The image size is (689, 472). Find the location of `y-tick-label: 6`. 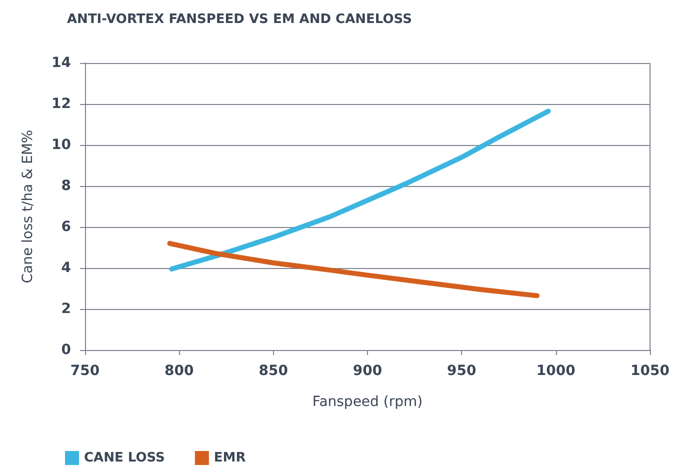

y-tick-label: 6 is located at coordinates (66, 227).